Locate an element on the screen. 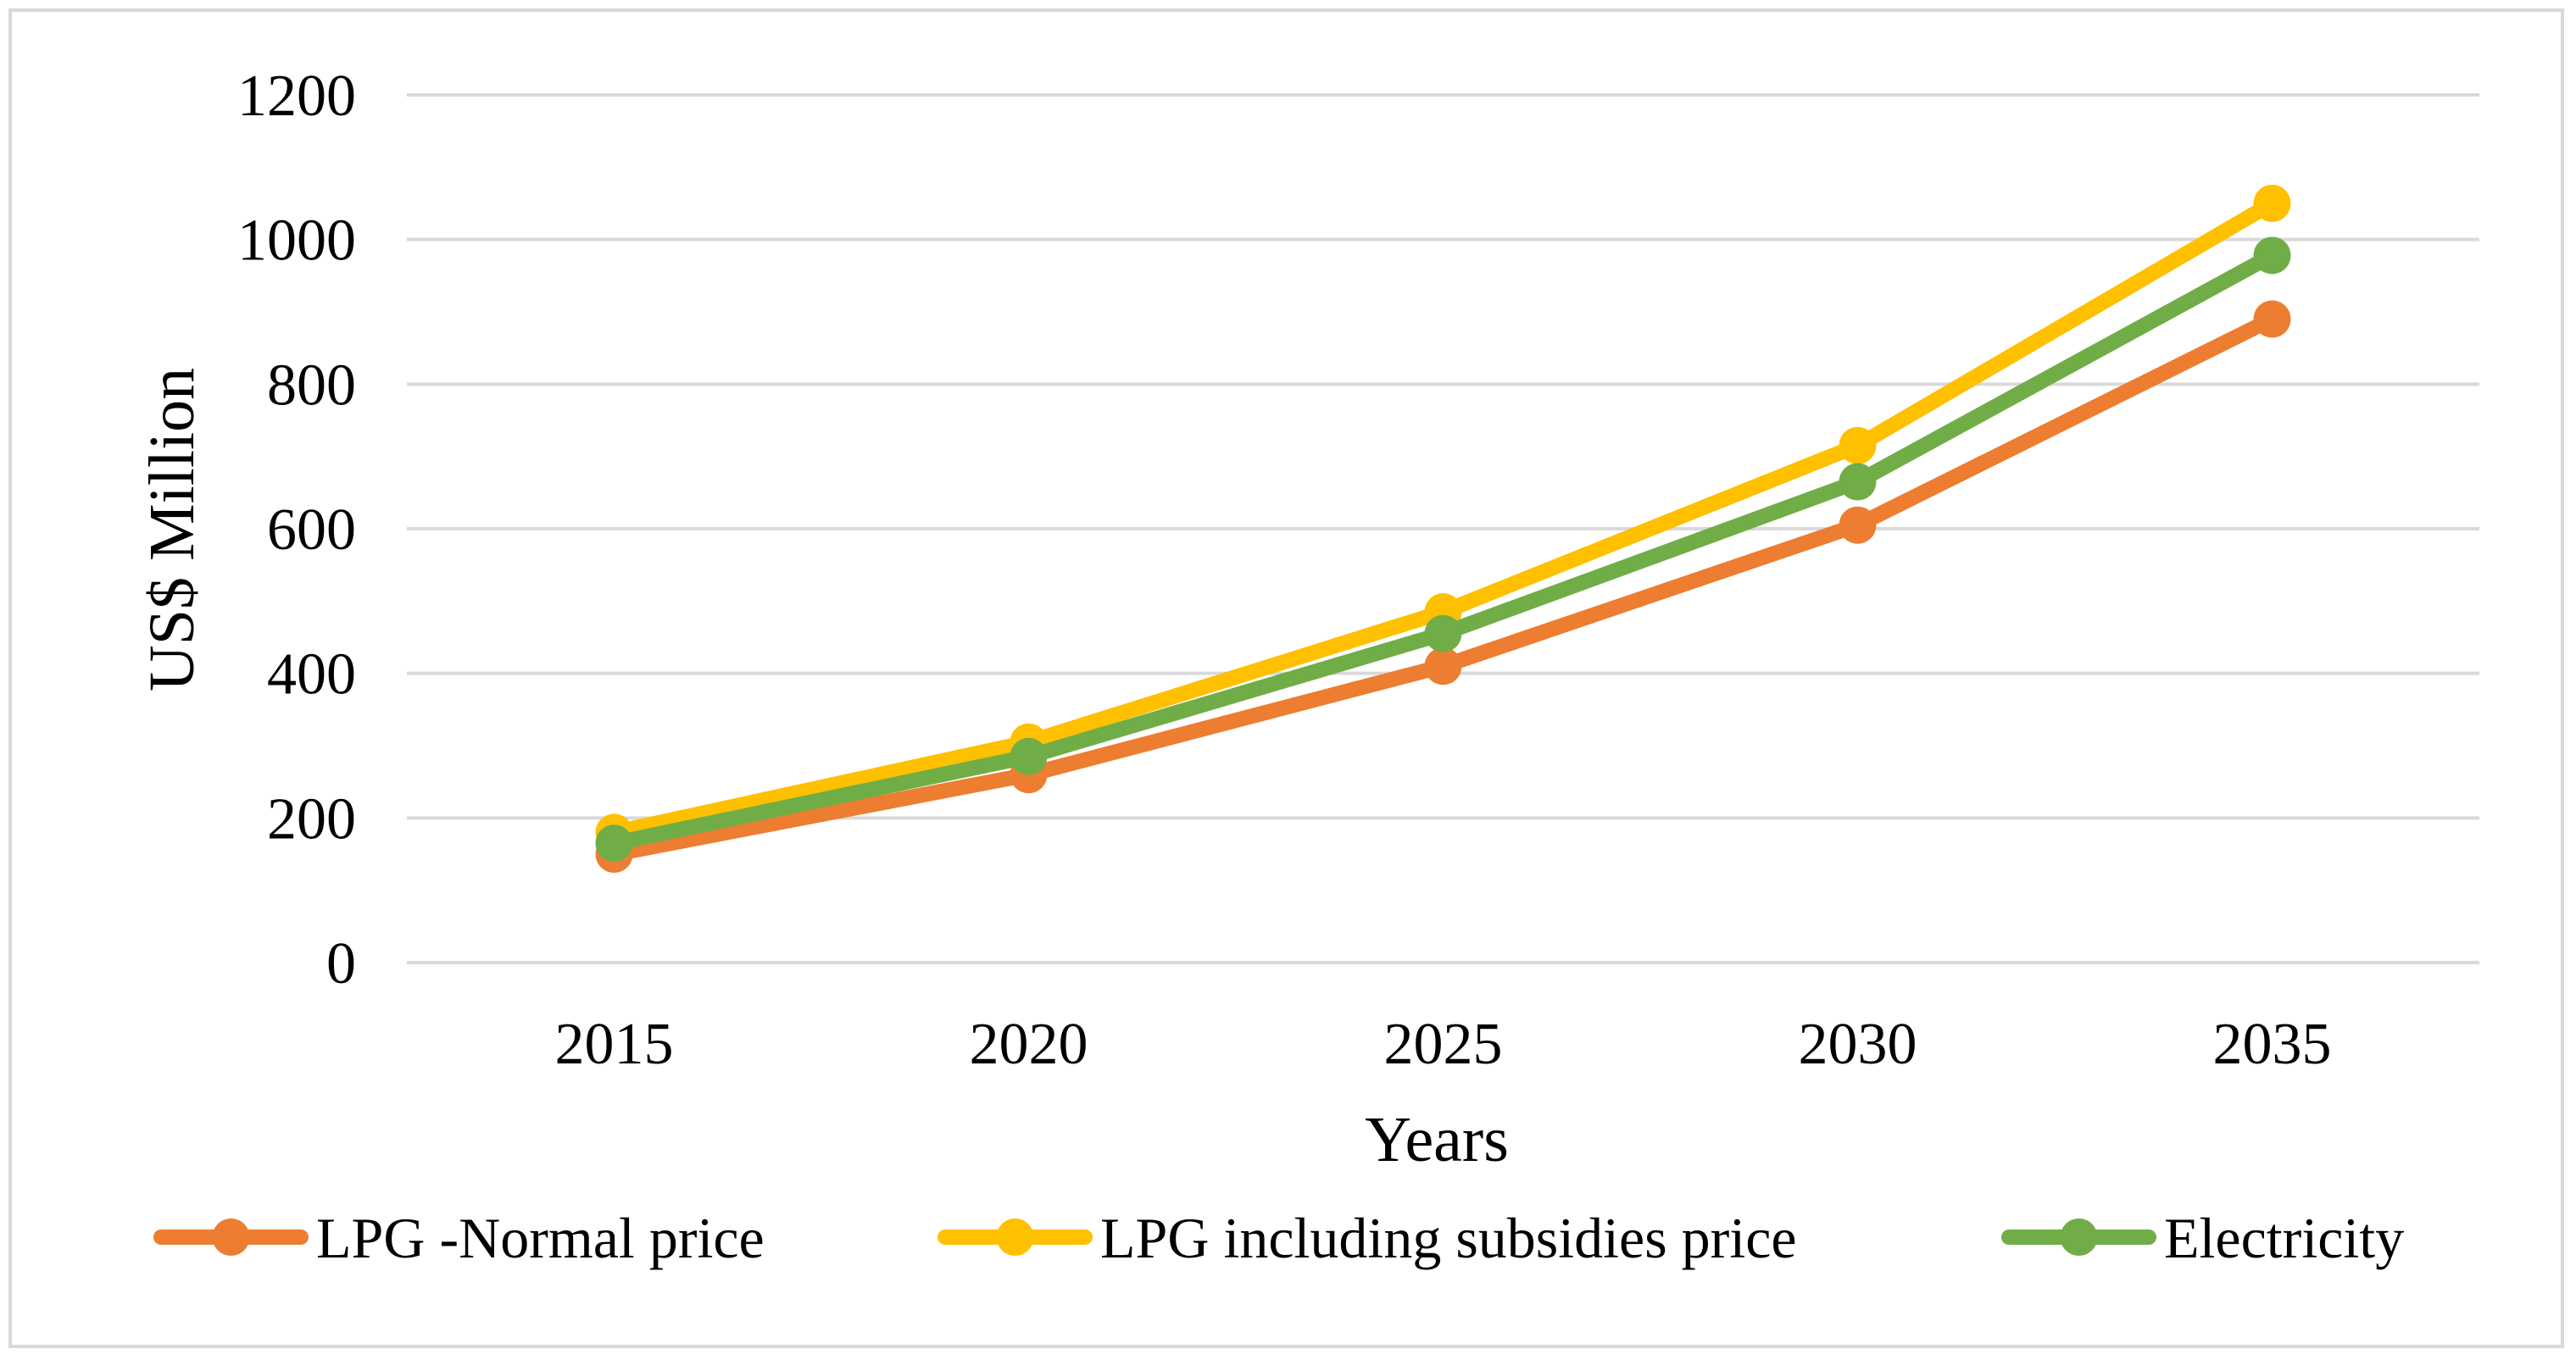 The width and height of the screenshot is (2576, 1360). y-axis-ticks: 0 200 400 600 800 1000 1200 is located at coordinates (296, 530).